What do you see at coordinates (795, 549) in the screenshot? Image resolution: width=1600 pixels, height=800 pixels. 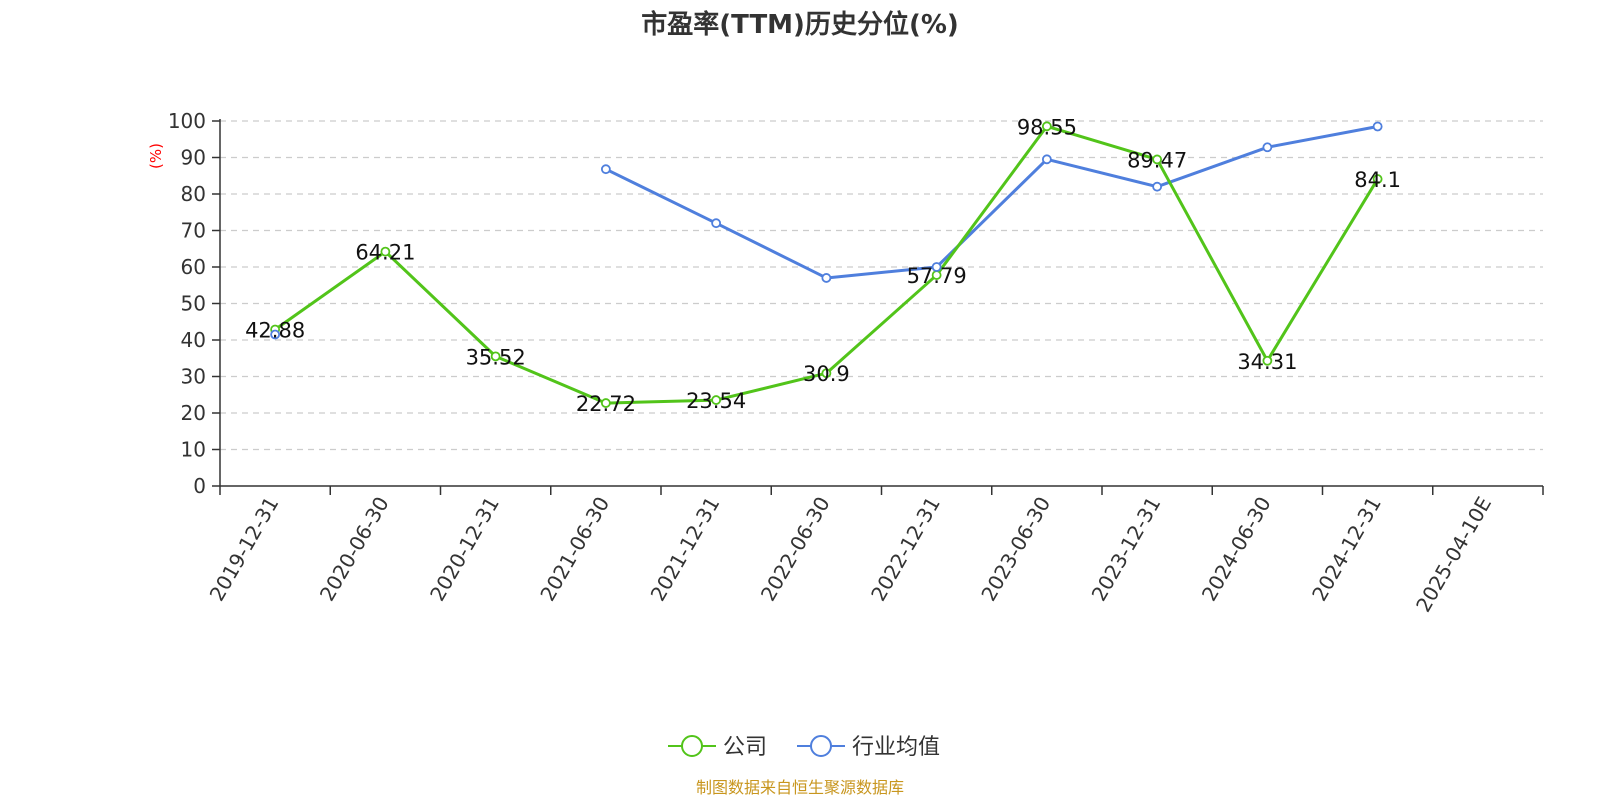 I see `x-tick-label: 2022-06-30` at bounding box center [795, 549].